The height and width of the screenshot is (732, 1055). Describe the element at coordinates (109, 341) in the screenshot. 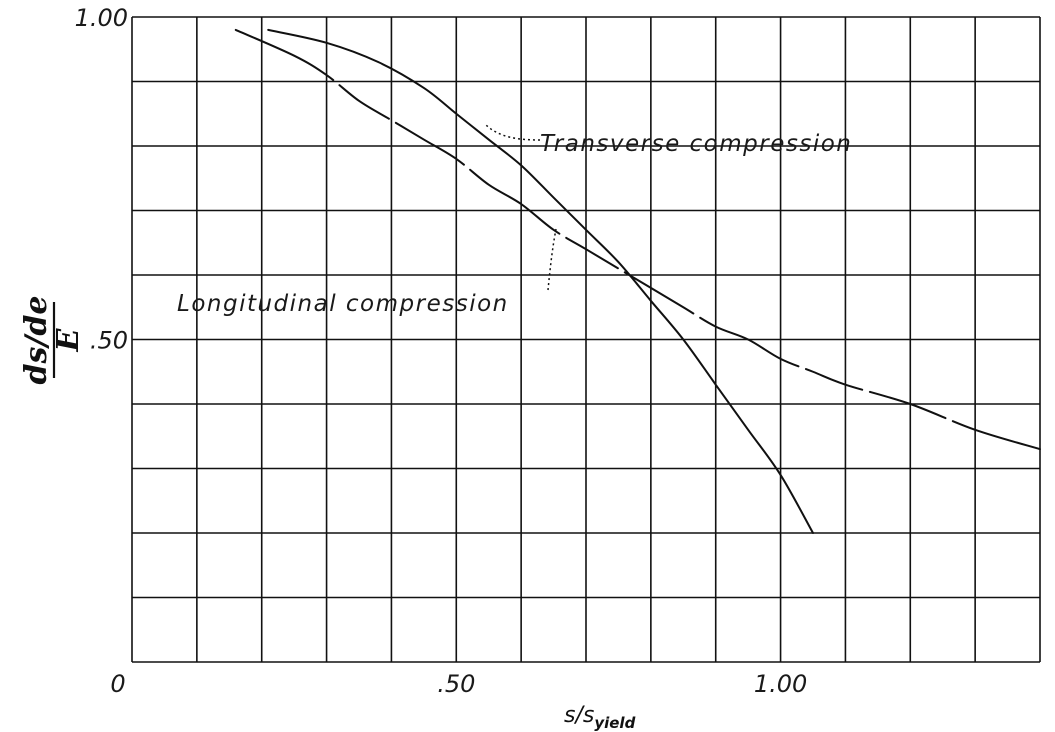

I see `y-tick-label: .50` at that location.